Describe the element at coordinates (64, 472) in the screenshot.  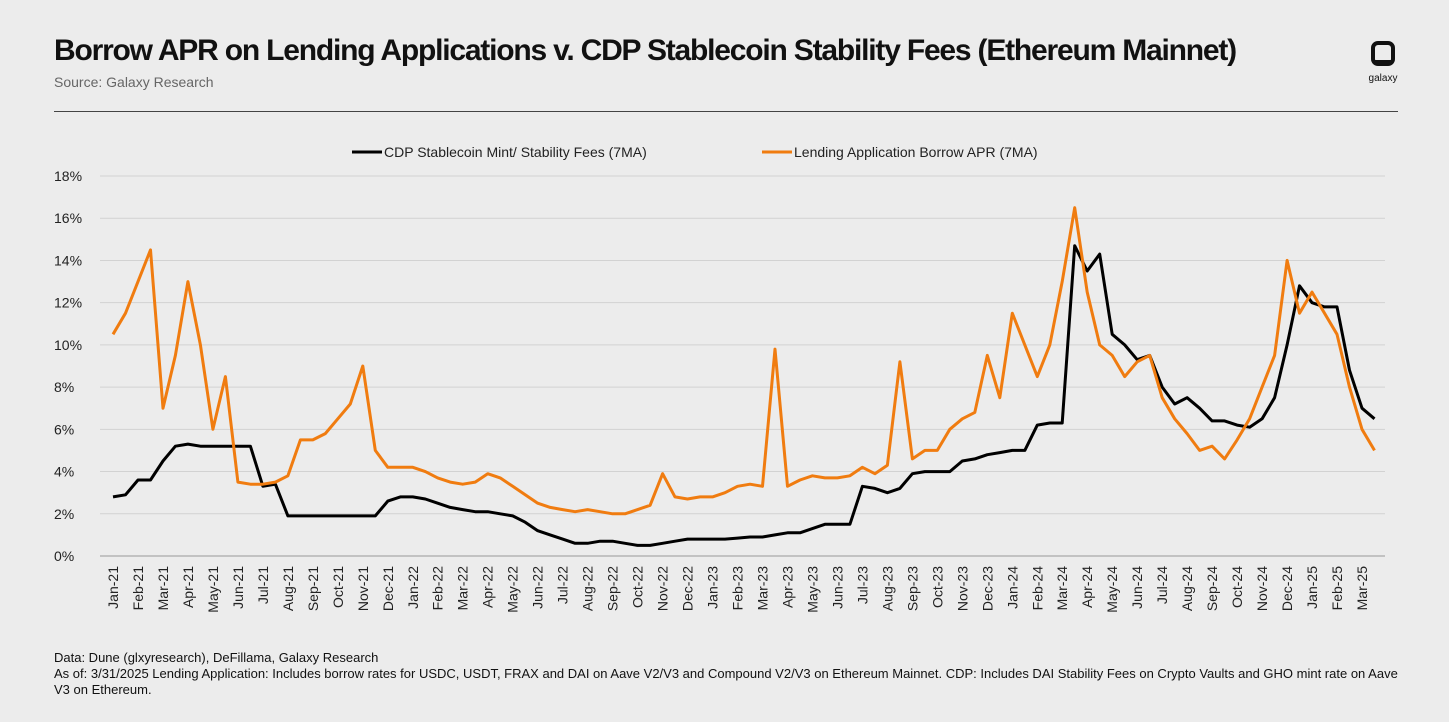
I see `y-tick-label: 4%` at that location.